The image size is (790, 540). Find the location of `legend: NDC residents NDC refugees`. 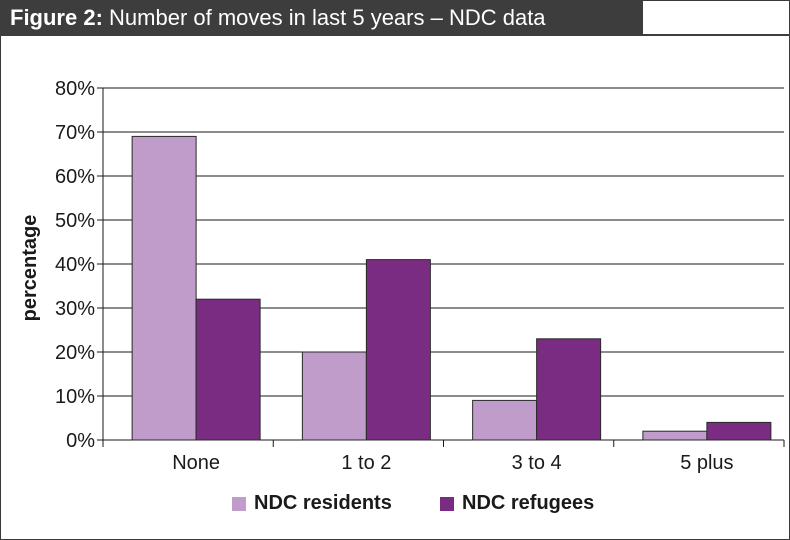

legend: NDC residents NDC refugees is located at coordinates (395, 504).